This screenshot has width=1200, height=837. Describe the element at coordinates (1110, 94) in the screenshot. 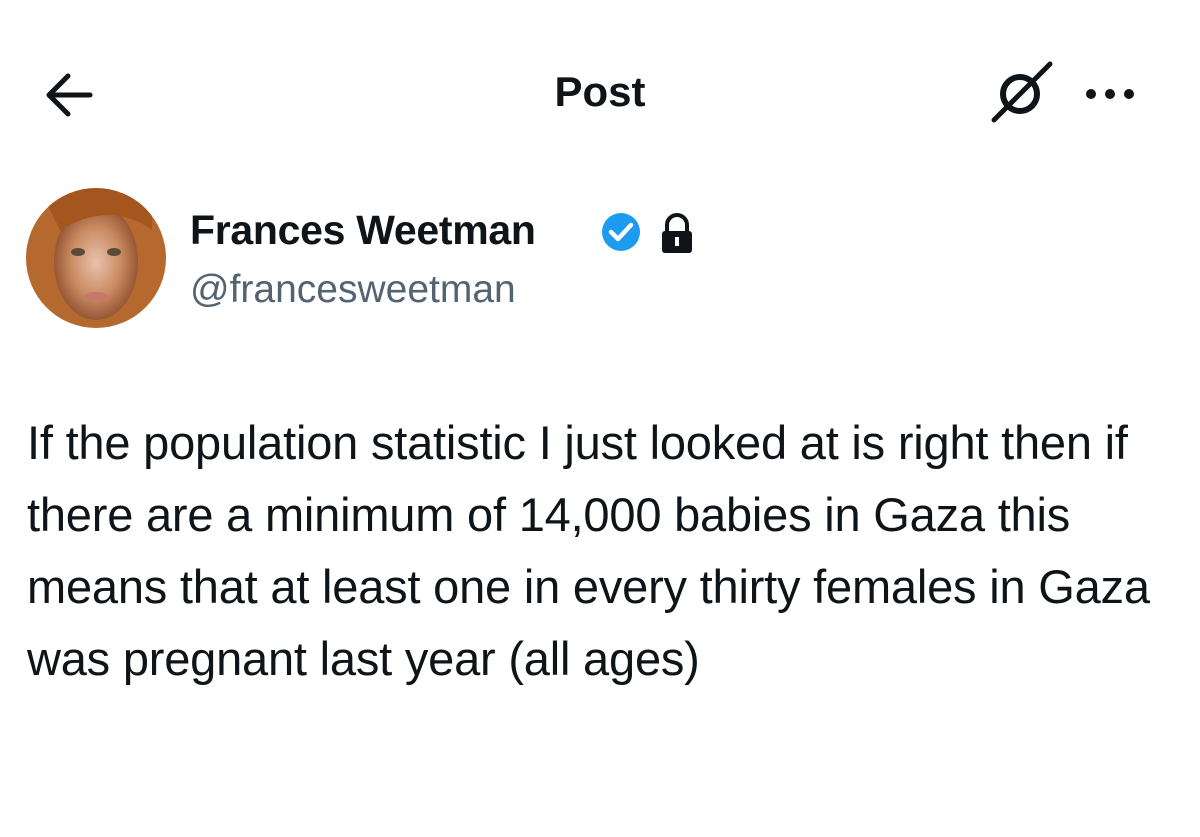

I see `more-button` at that location.